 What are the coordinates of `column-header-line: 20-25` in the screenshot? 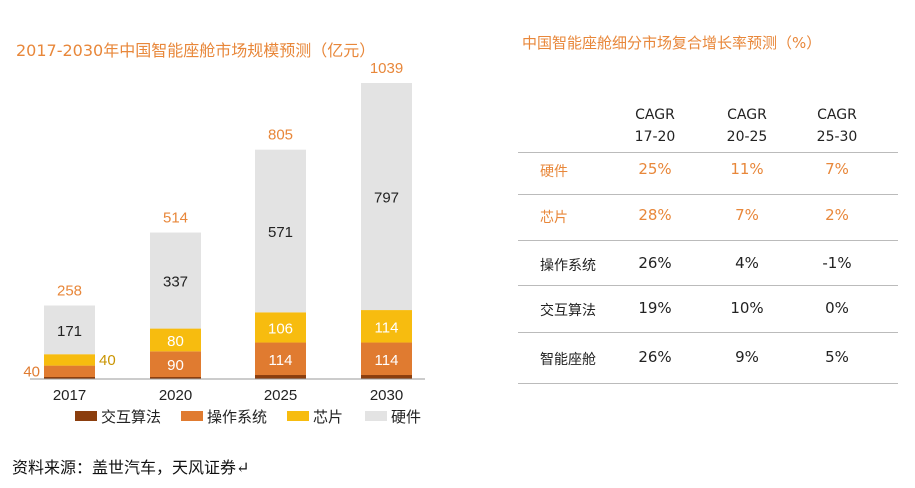 It's located at (747, 137).